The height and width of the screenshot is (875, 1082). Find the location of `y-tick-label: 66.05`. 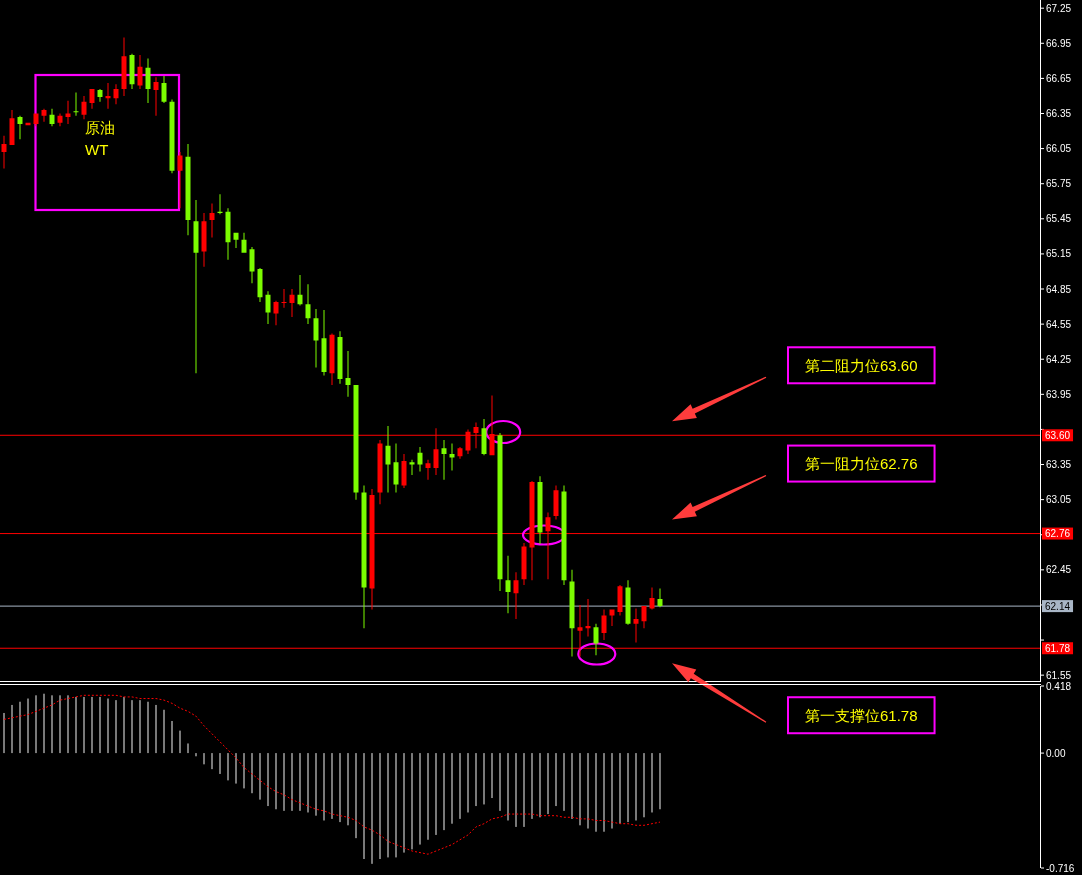

y-tick-label: 66.05 is located at coordinates (1059, 149).